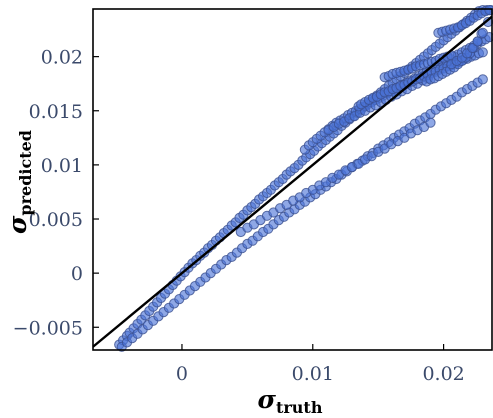 Image resolution: width=493 pixels, height=418 pixels. I want to click on y-axis-label-subscript: predicted, so click(25, 173).